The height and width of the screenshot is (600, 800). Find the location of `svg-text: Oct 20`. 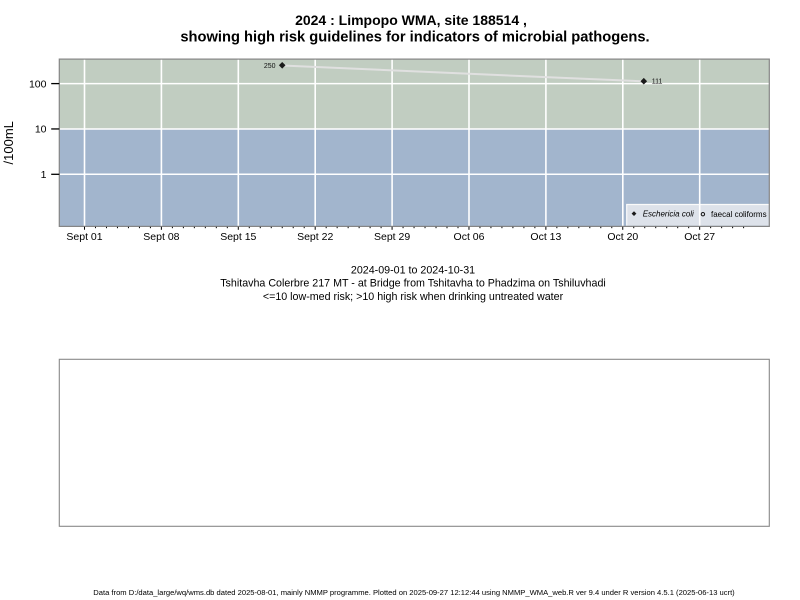

svg-text: Oct 20 is located at coordinates (622, 237).